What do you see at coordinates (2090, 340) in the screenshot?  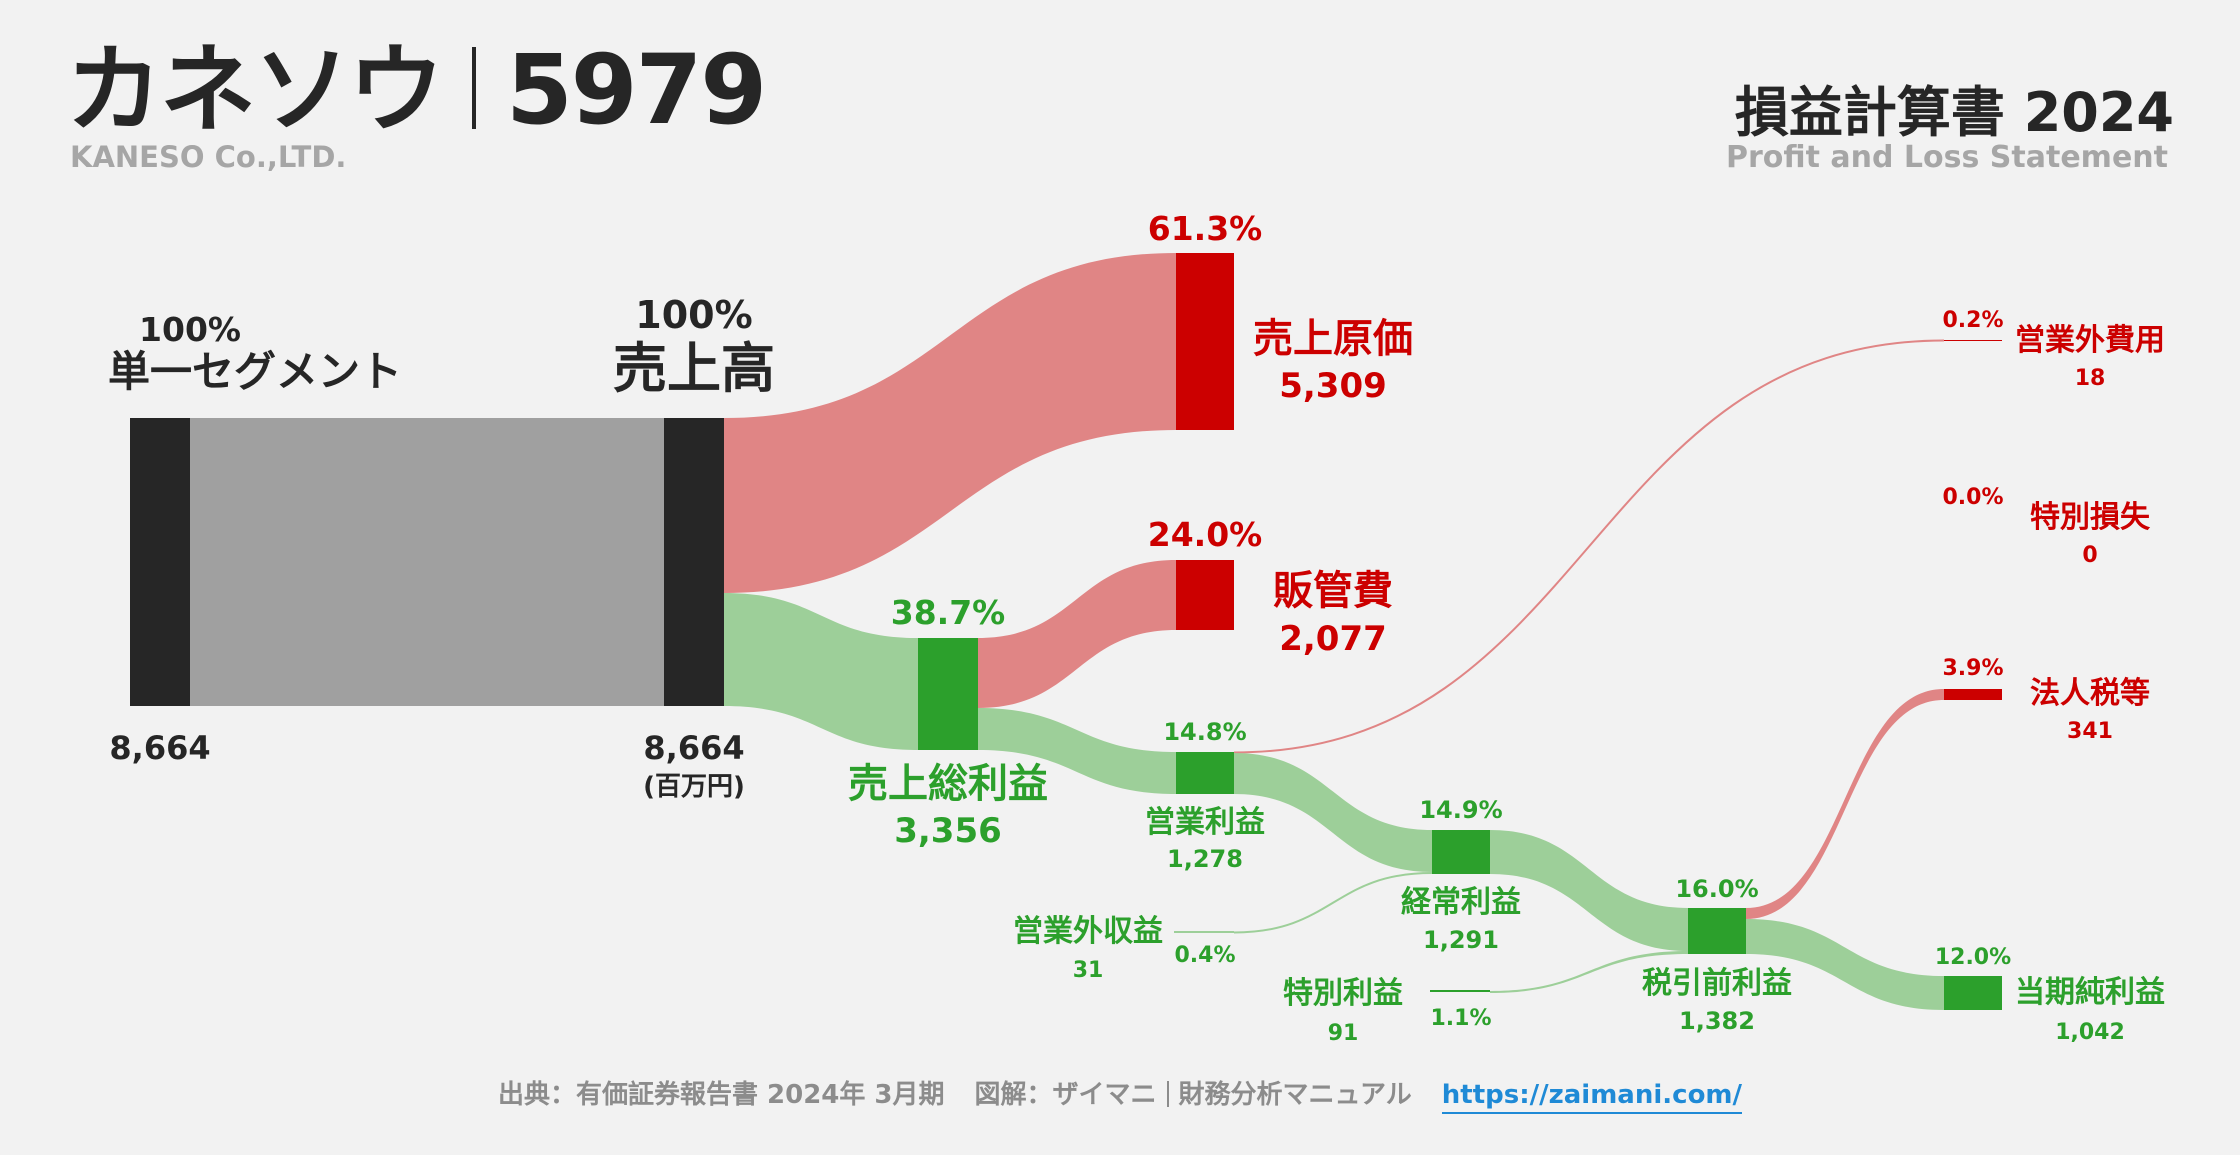 I see `node-label-non_op_expense: 営業外費用` at bounding box center [2090, 340].